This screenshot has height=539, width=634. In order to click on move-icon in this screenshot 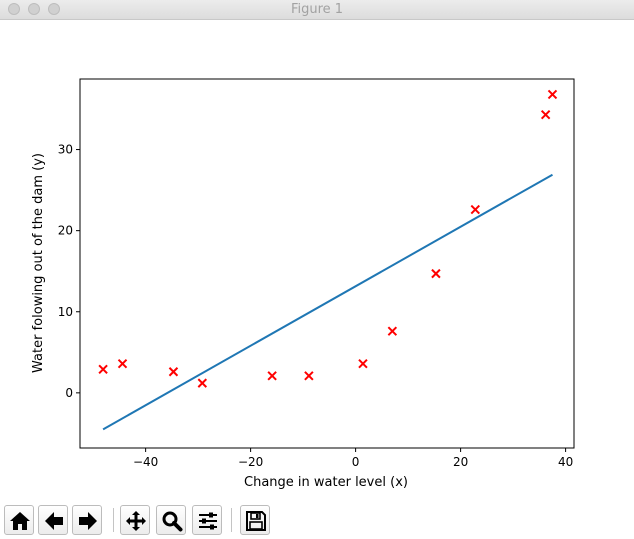, I will do `click(136, 521)`.